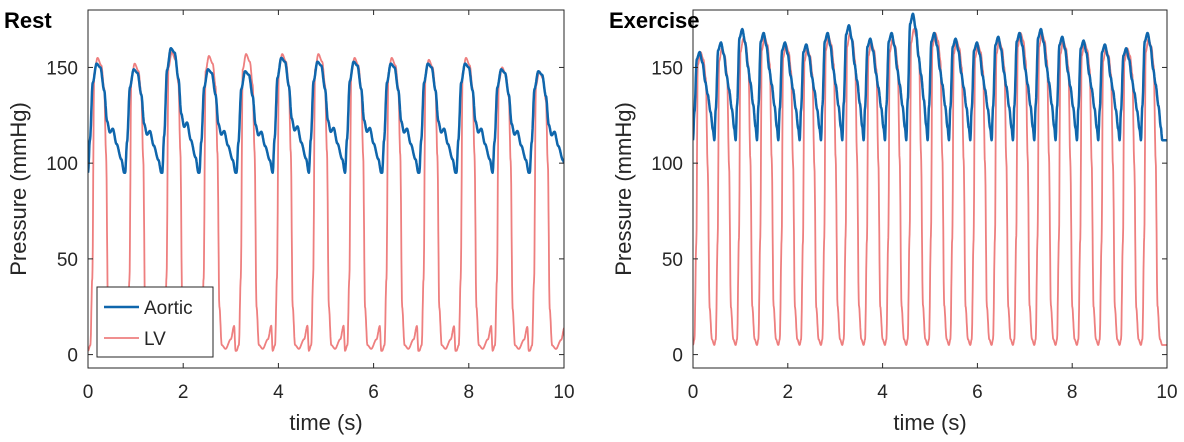 Image resolution: width=1184 pixels, height=442 pixels. I want to click on panel-title: Rest, so click(28, 20).